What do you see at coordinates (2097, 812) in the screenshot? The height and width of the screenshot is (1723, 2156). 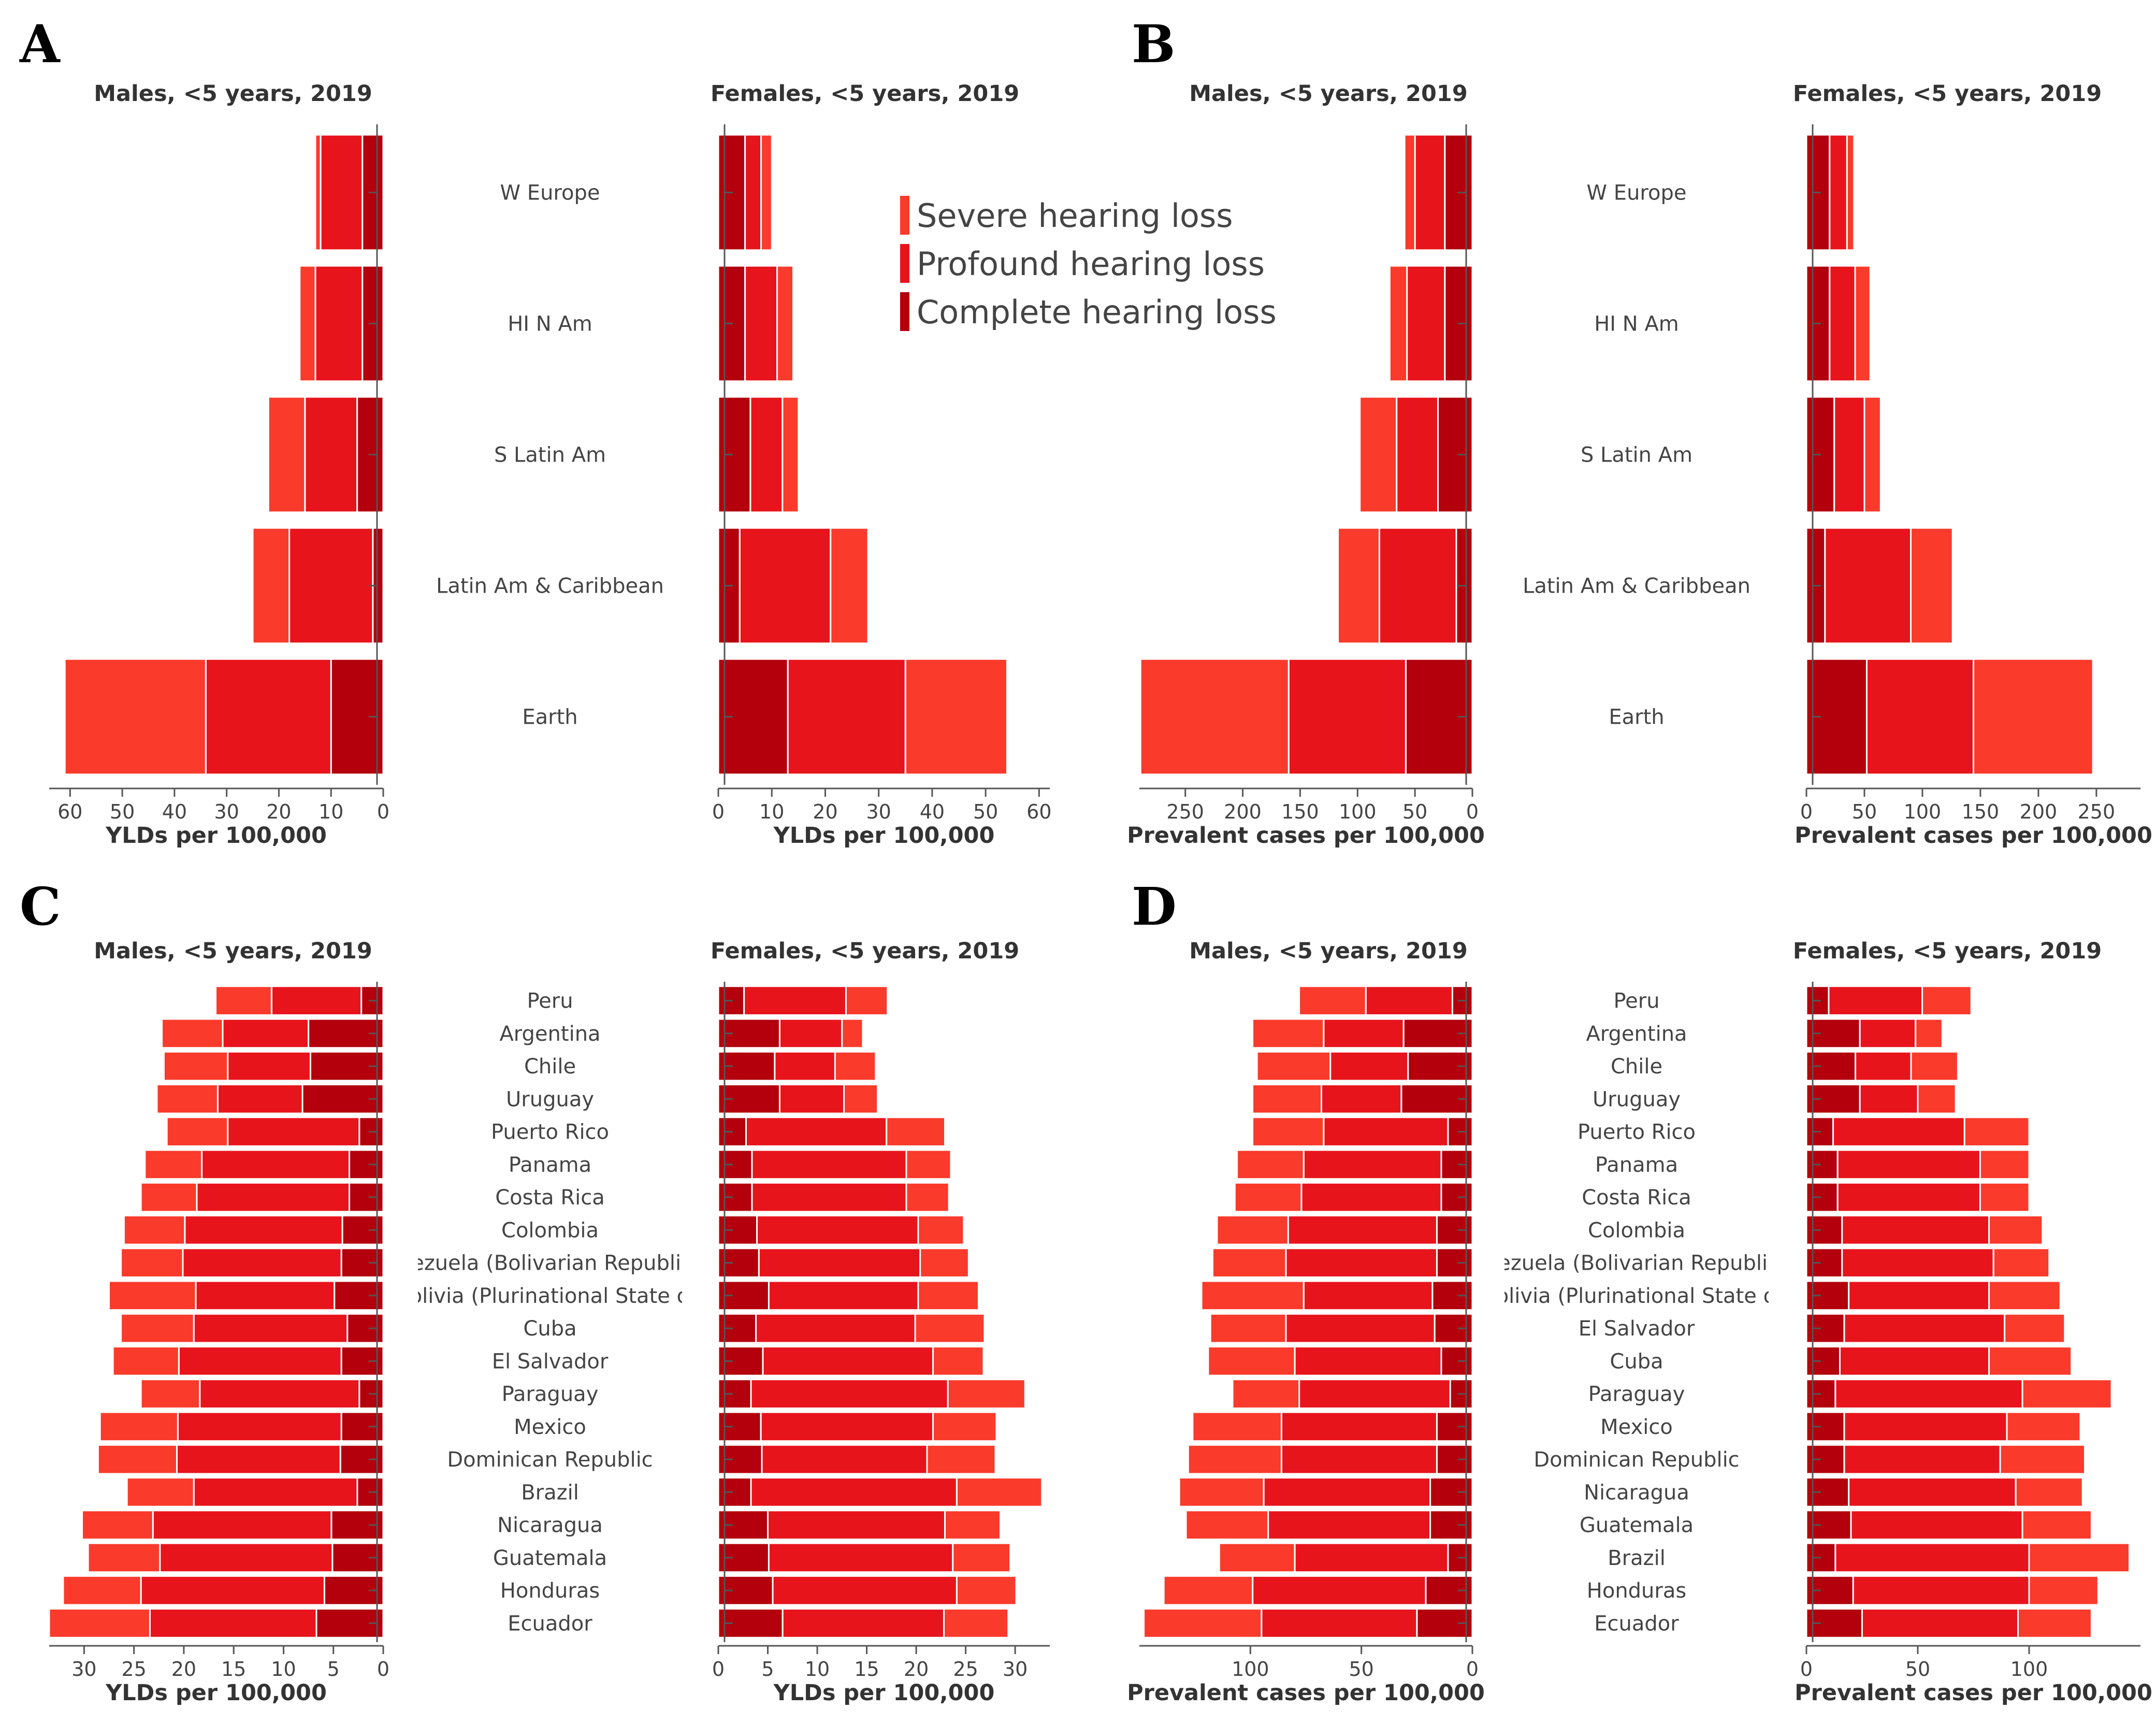 I see `x-tick-label: 250` at bounding box center [2097, 812].